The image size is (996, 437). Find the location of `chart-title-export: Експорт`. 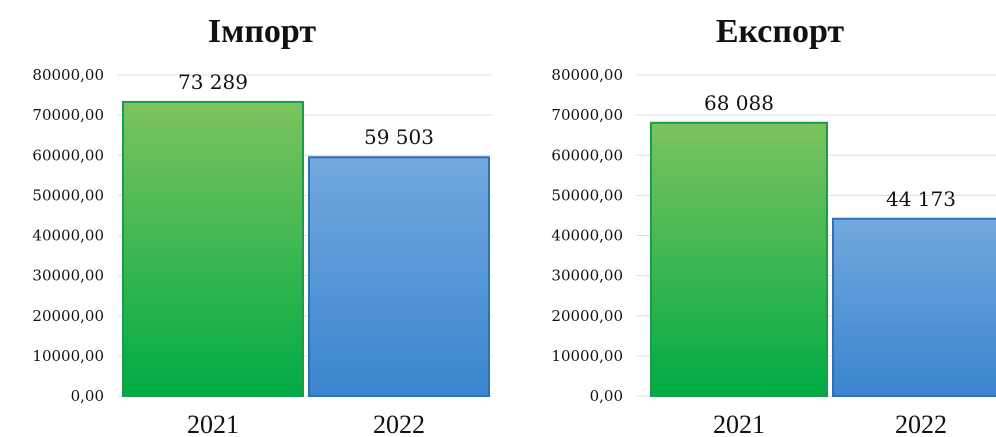

chart-title-export: Експорт is located at coordinates (780, 31).